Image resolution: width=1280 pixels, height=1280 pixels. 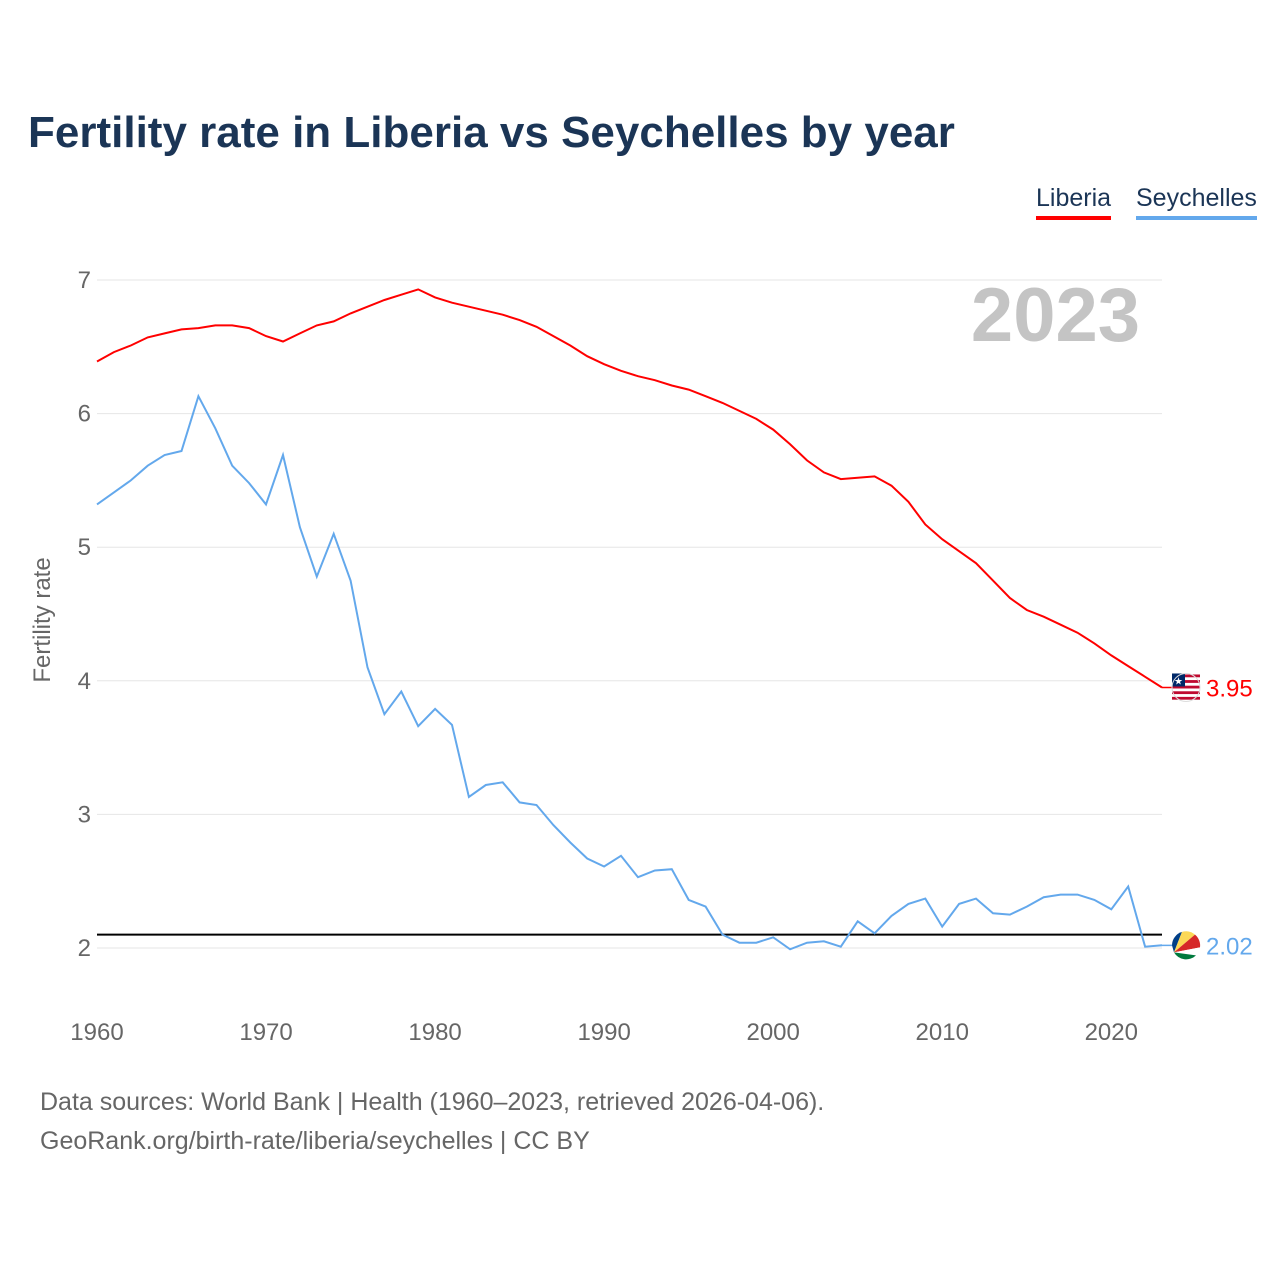 What do you see at coordinates (1177, 942) in the screenshot?
I see `flag-blue` at bounding box center [1177, 942].